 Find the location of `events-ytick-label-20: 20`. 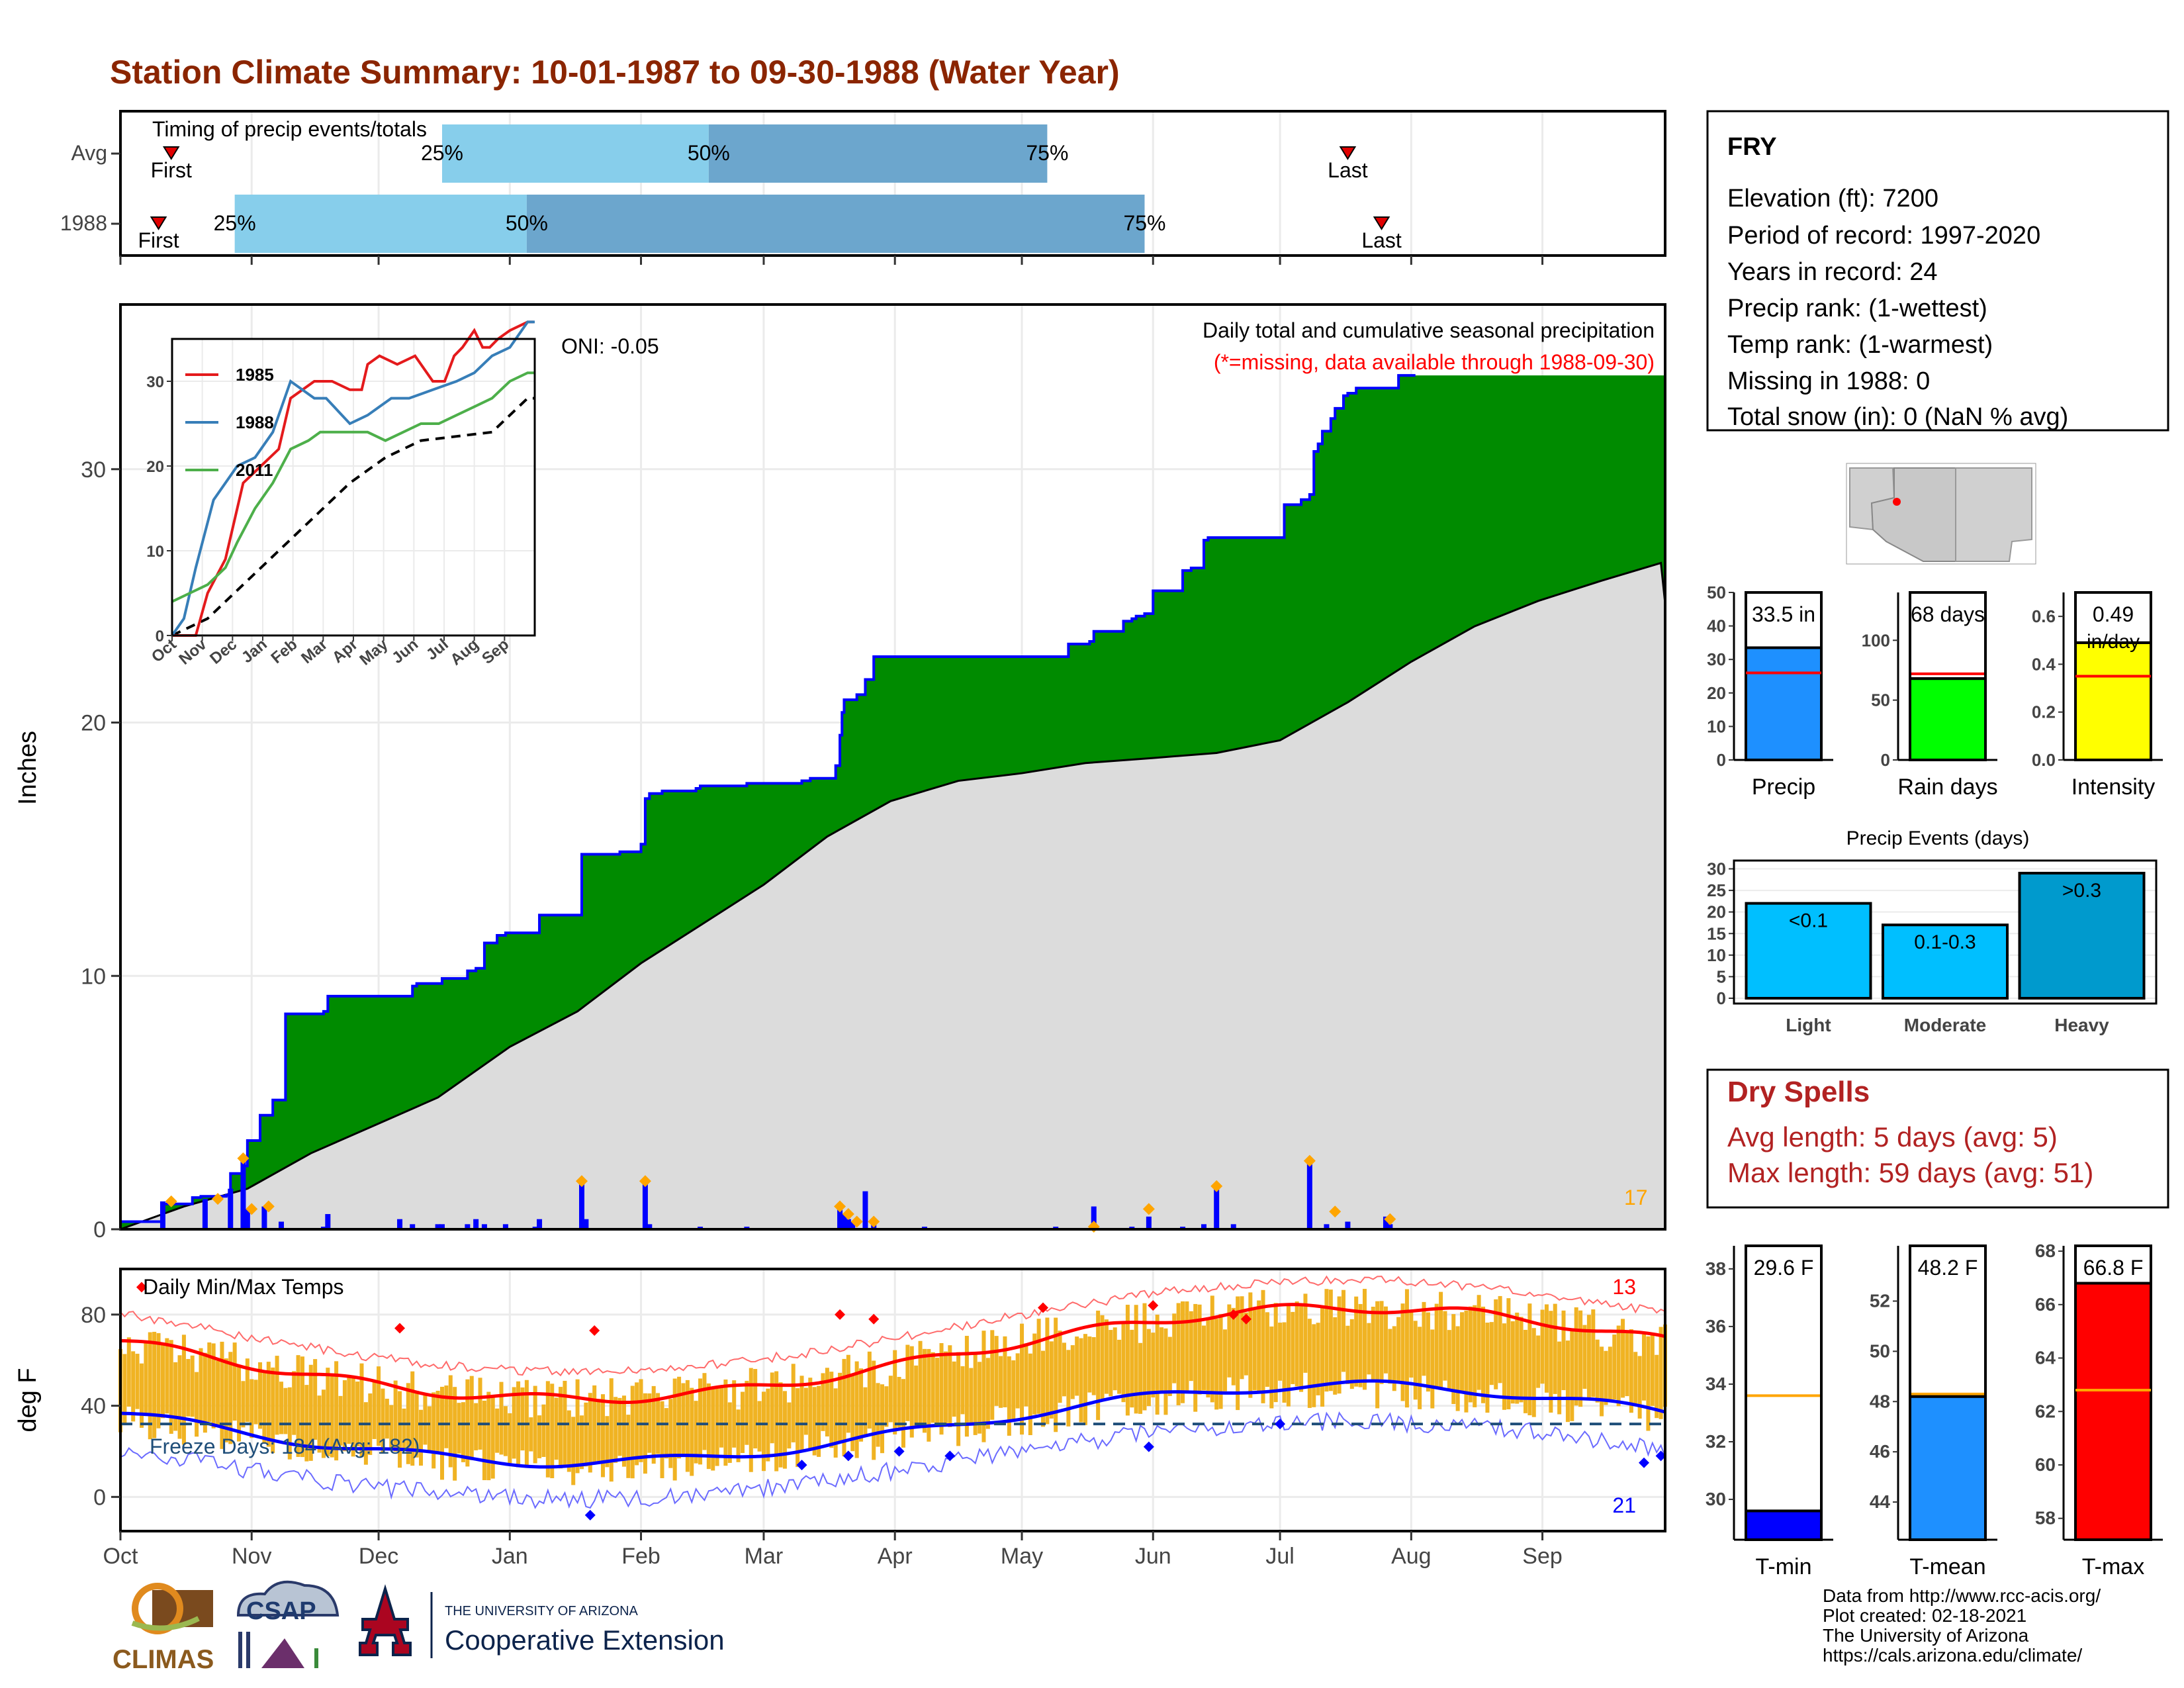

events-ytick-label-20: 20 is located at coordinates (1716, 912).